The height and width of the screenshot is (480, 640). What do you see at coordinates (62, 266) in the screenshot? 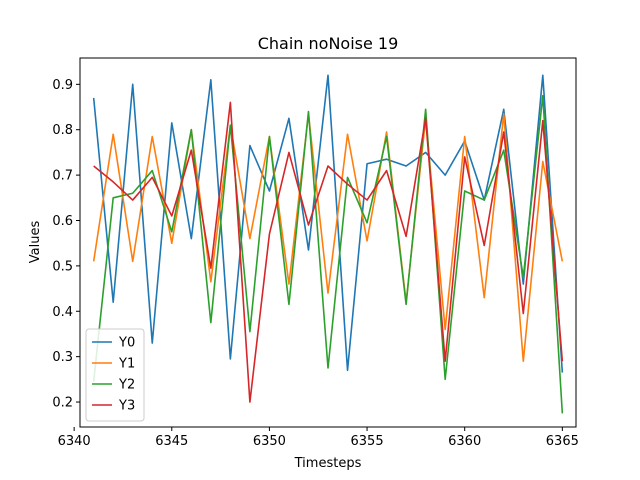
I see `y-tick-label: 0.5` at bounding box center [62, 266].